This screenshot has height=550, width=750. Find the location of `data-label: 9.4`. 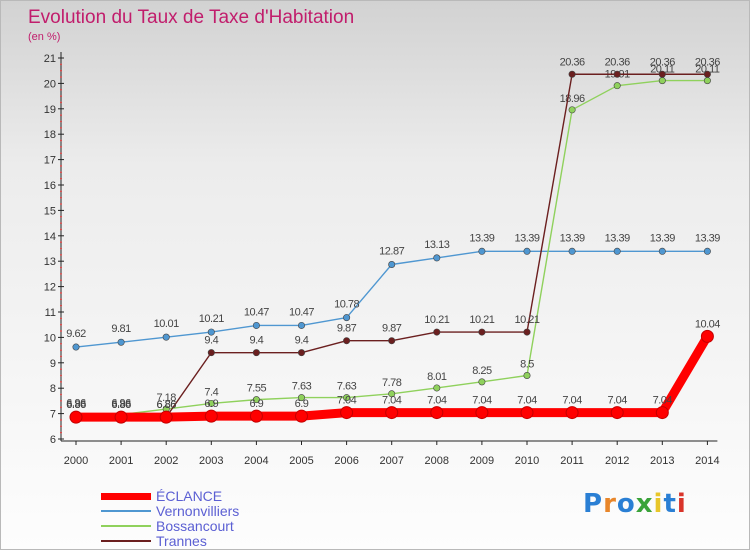

data-label: 9.4 is located at coordinates (211, 341).